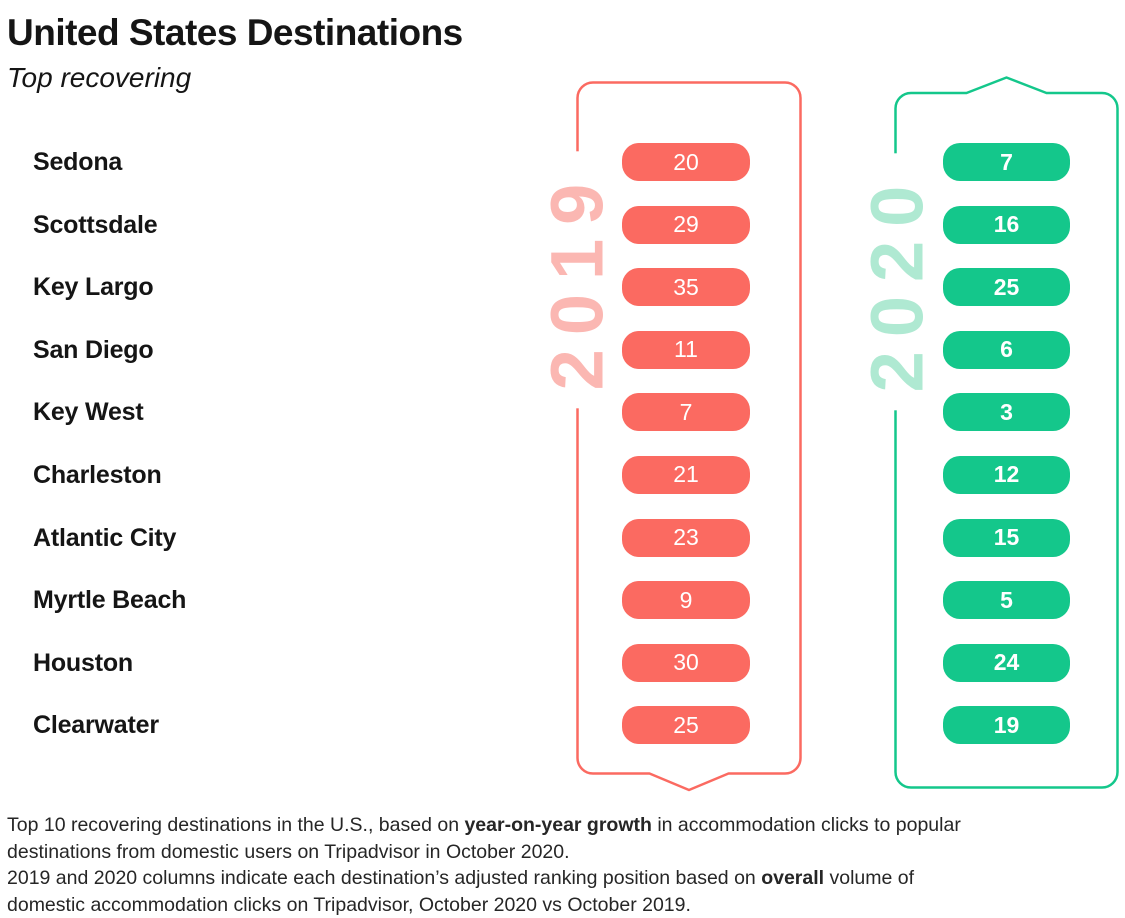 Image resolution: width=1125 pixels, height=918 pixels. I want to click on rank-pill-2020: 19, so click(1006, 725).